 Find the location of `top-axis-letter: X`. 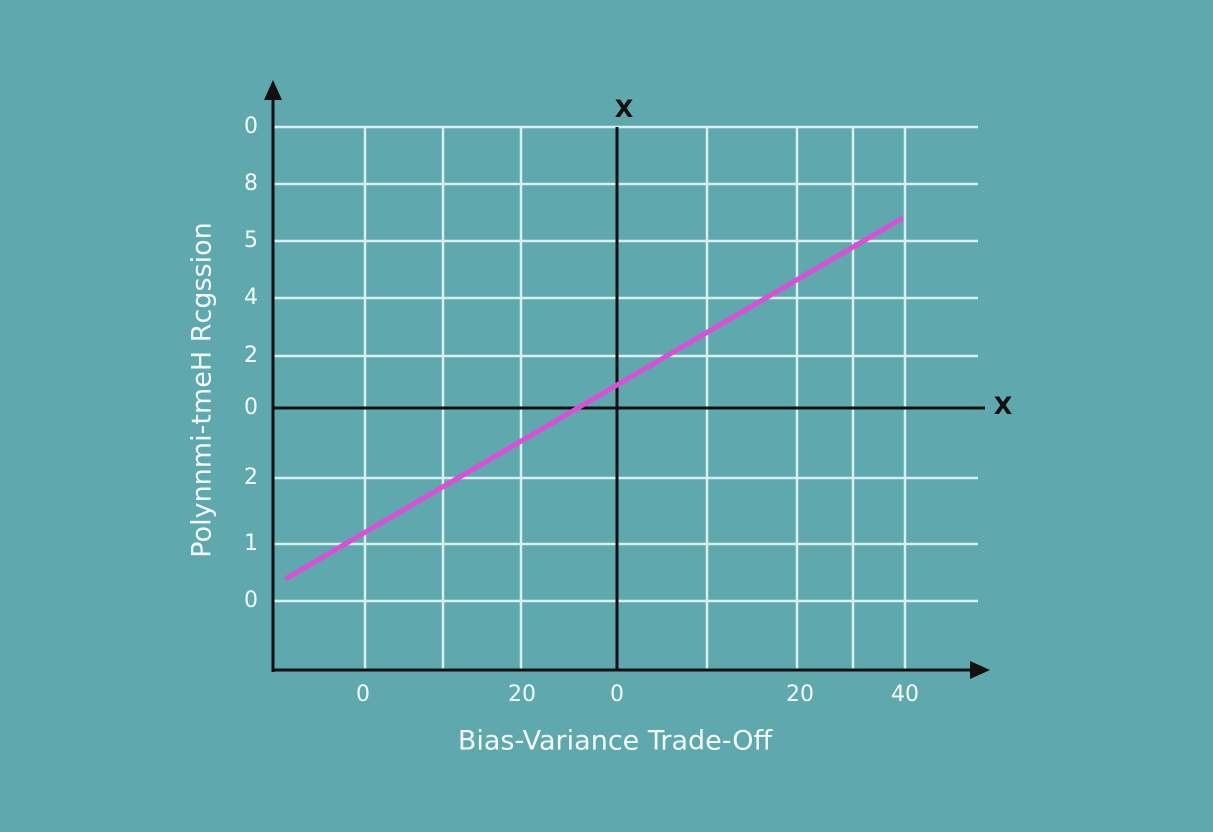

top-axis-letter: X is located at coordinates (624, 109).